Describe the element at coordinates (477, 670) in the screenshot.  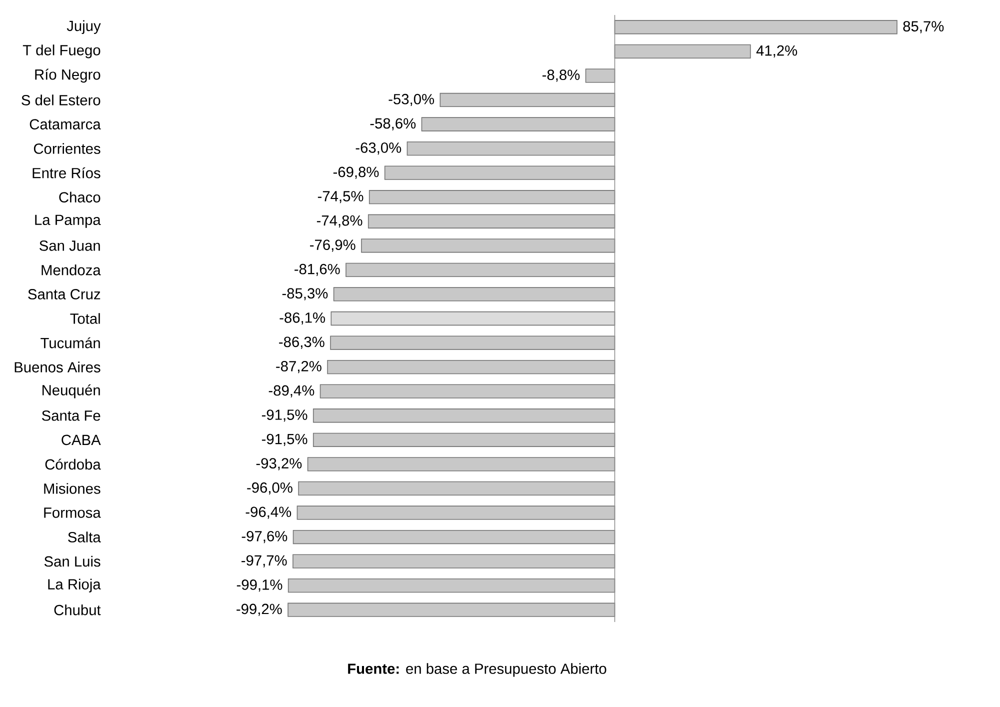
I see `text: Fuente: en base a Presupuesto Abierto` at that location.